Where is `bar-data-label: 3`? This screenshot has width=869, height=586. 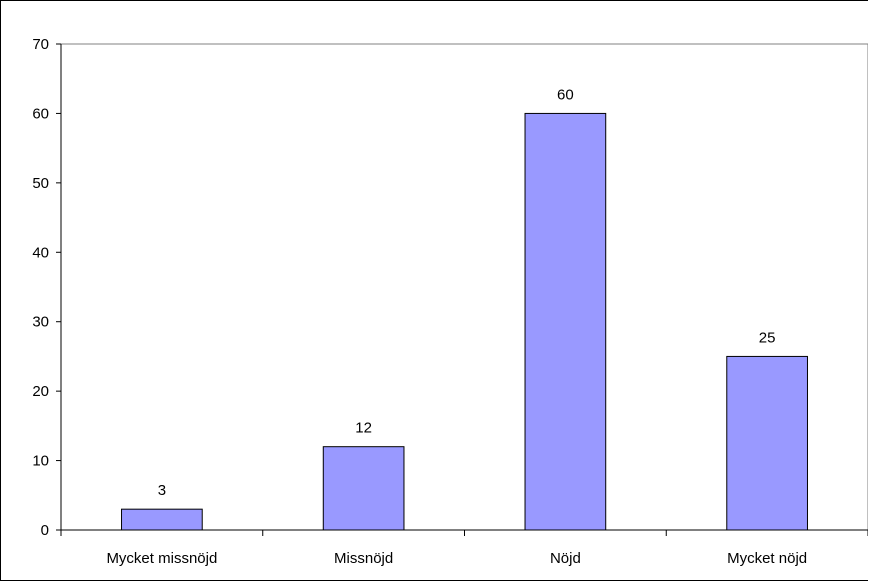 bar-data-label: 3 is located at coordinates (162, 490).